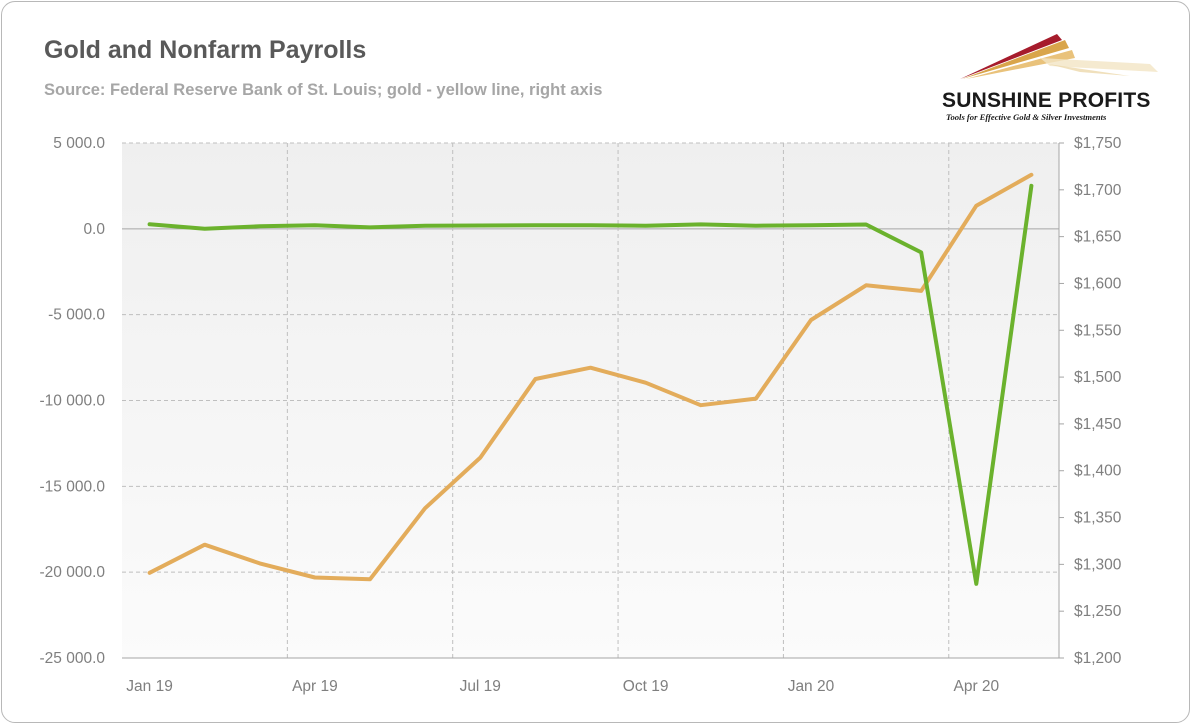  I want to click on right-tick-label: $1,500, so click(1098, 377).